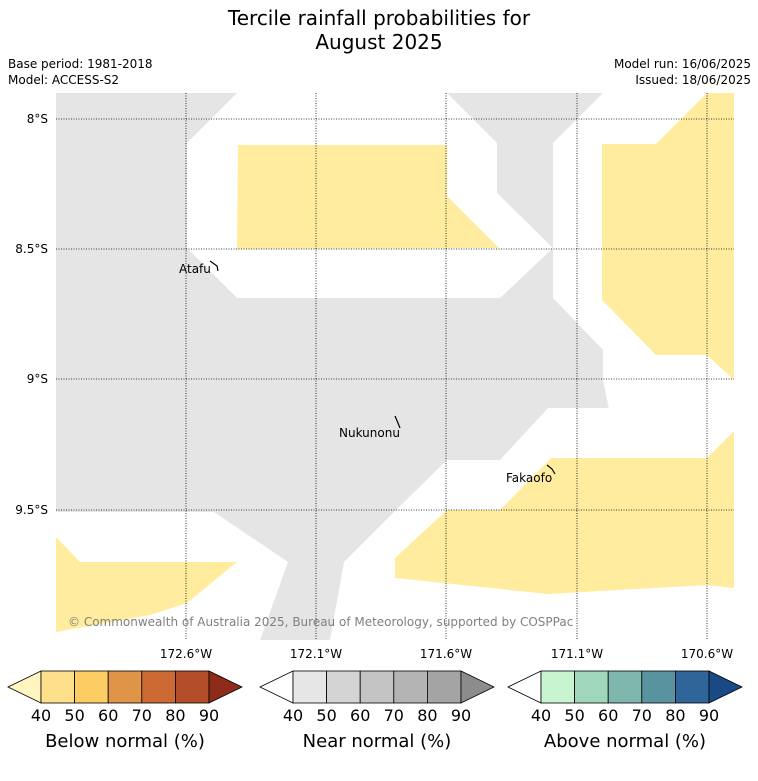 The image size is (758, 781). Describe the element at coordinates (276, 687) in the screenshot. I see `near-normal-colorbar-extend-low` at that location.